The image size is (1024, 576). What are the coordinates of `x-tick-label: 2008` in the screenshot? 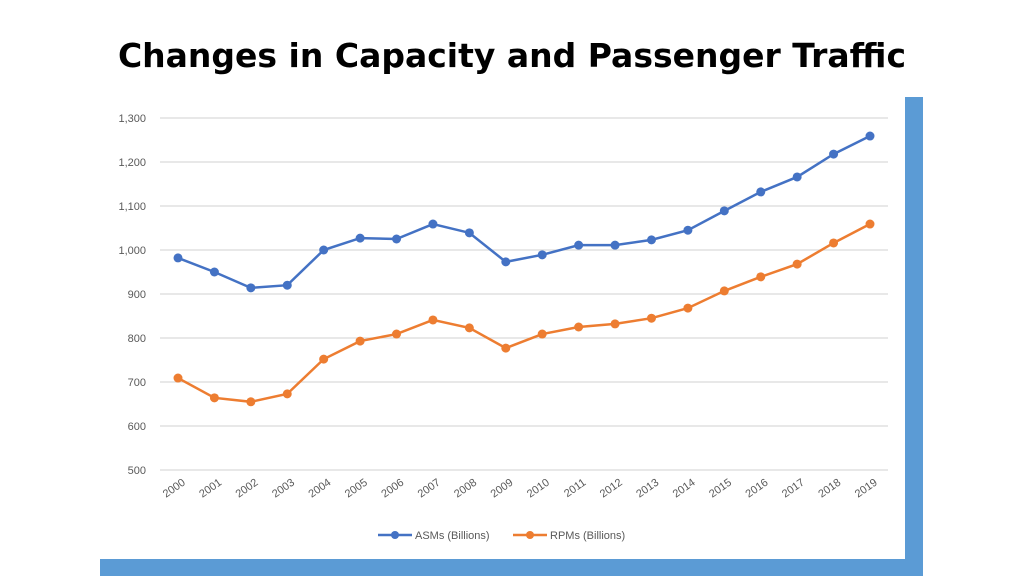 It's located at (465, 489).